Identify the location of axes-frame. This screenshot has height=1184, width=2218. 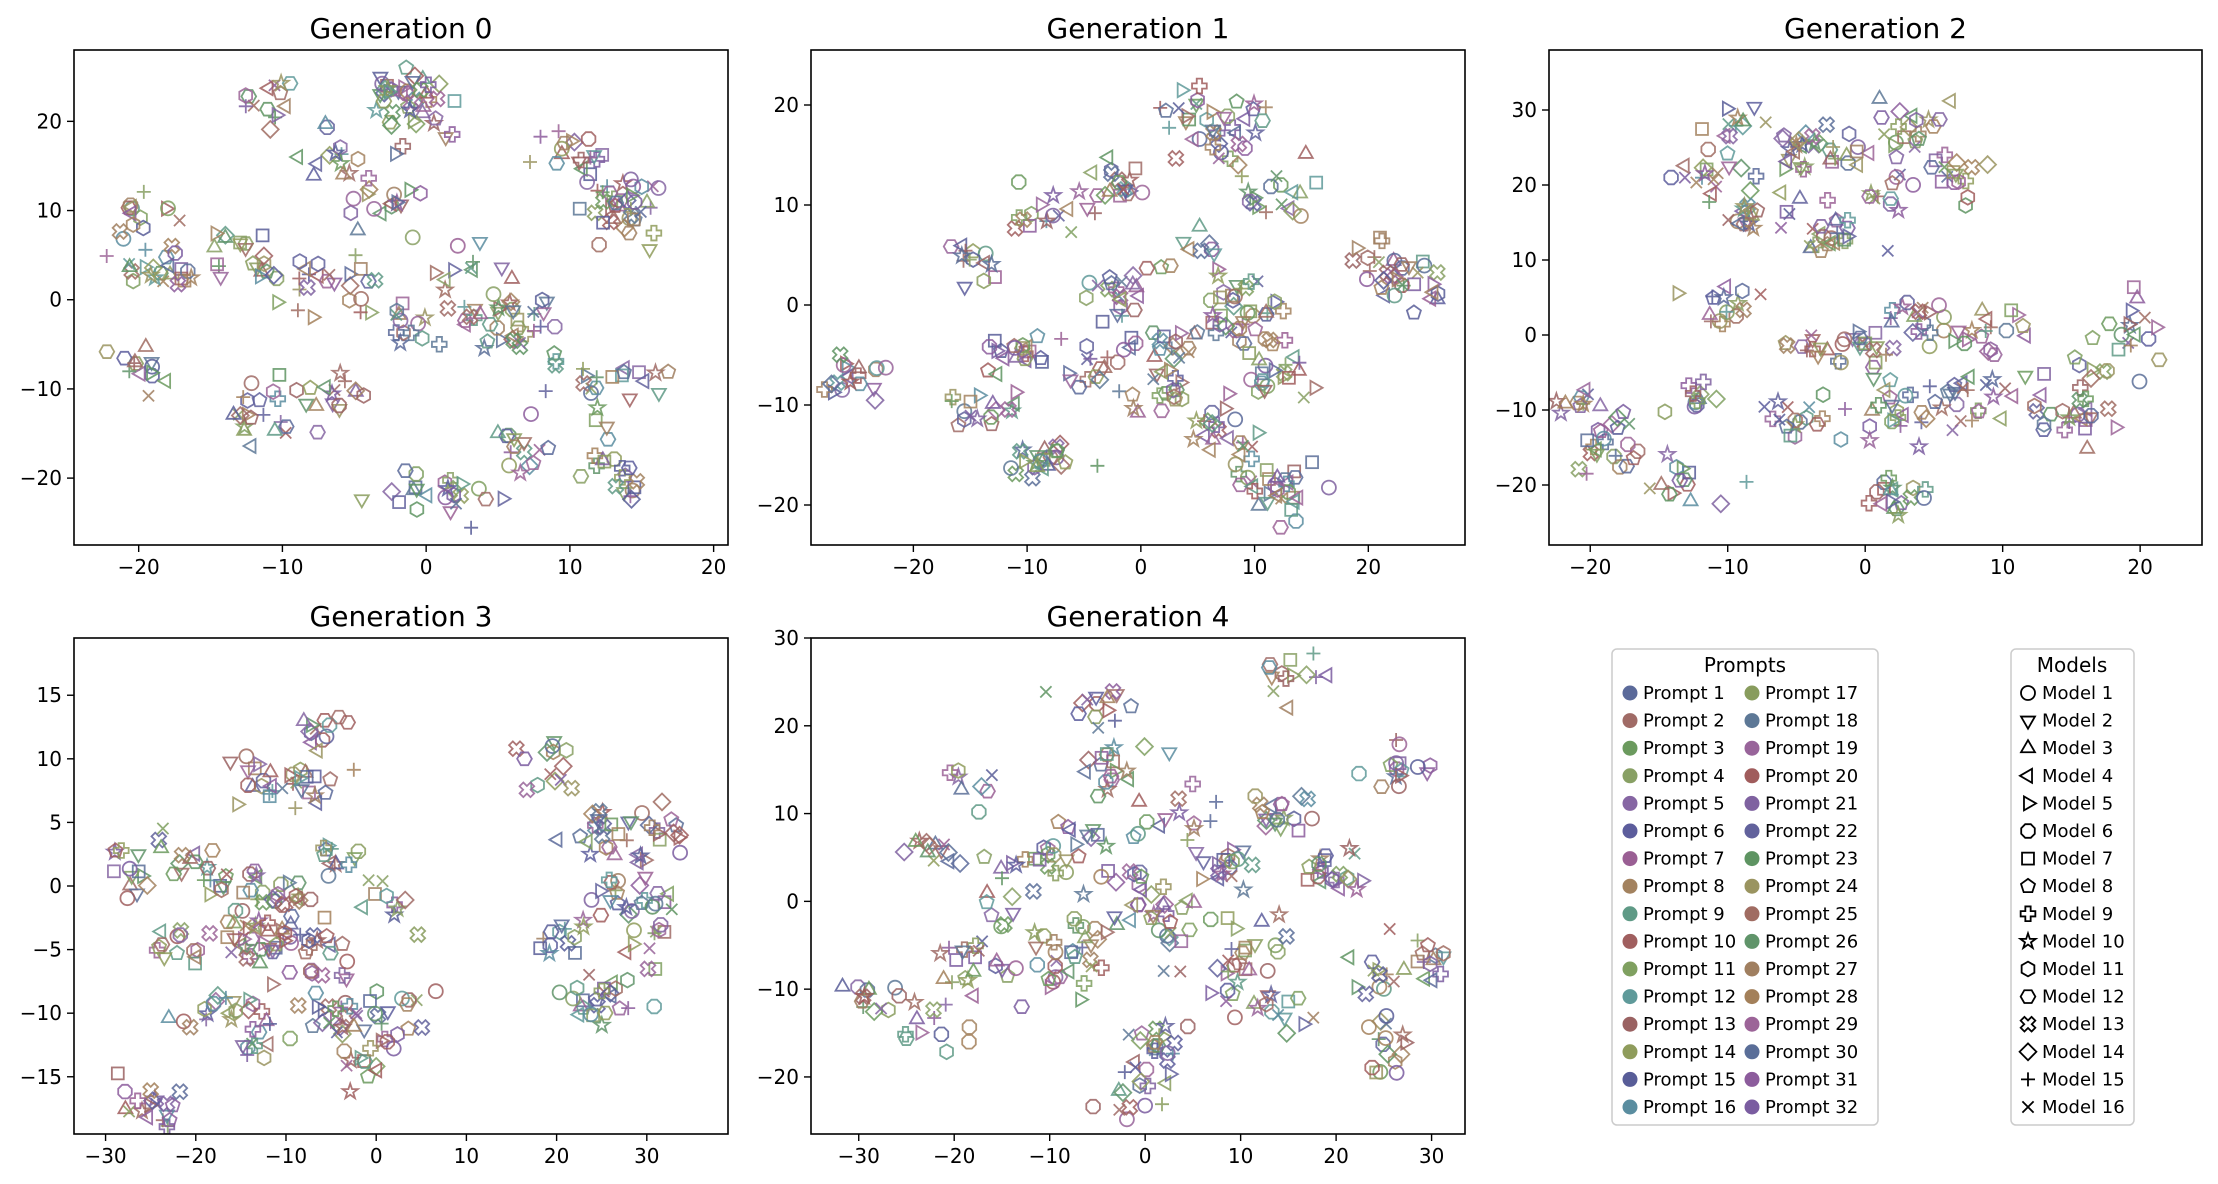
(401, 297).